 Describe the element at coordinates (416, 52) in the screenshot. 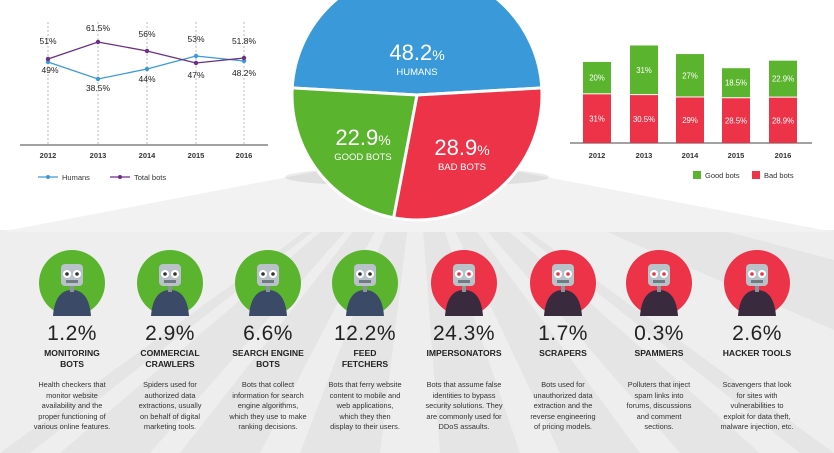

I see `slice-value: 48.2%` at that location.